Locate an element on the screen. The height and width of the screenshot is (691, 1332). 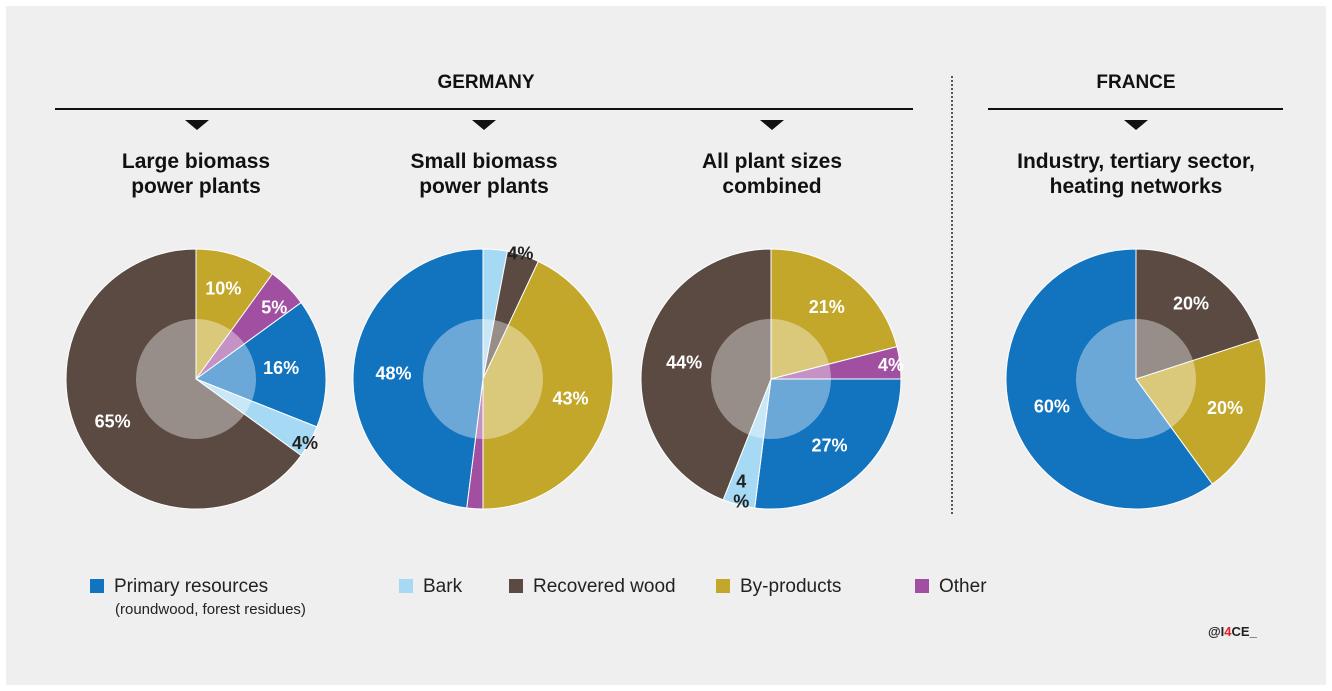
legend-item-primary: Primary resources is located at coordinates (179, 586).